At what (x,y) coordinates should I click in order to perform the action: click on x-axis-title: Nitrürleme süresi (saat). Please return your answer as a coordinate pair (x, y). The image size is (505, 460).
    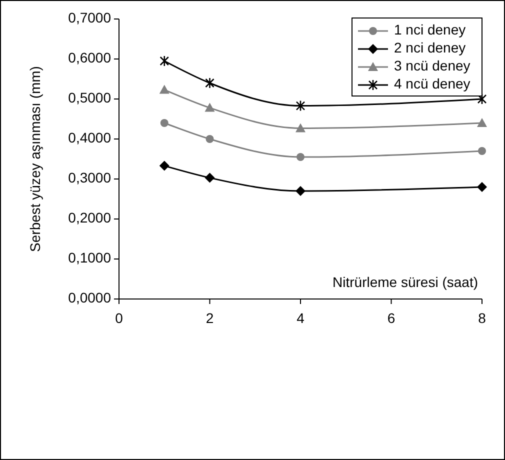
    Looking at the image, I should click on (405, 282).